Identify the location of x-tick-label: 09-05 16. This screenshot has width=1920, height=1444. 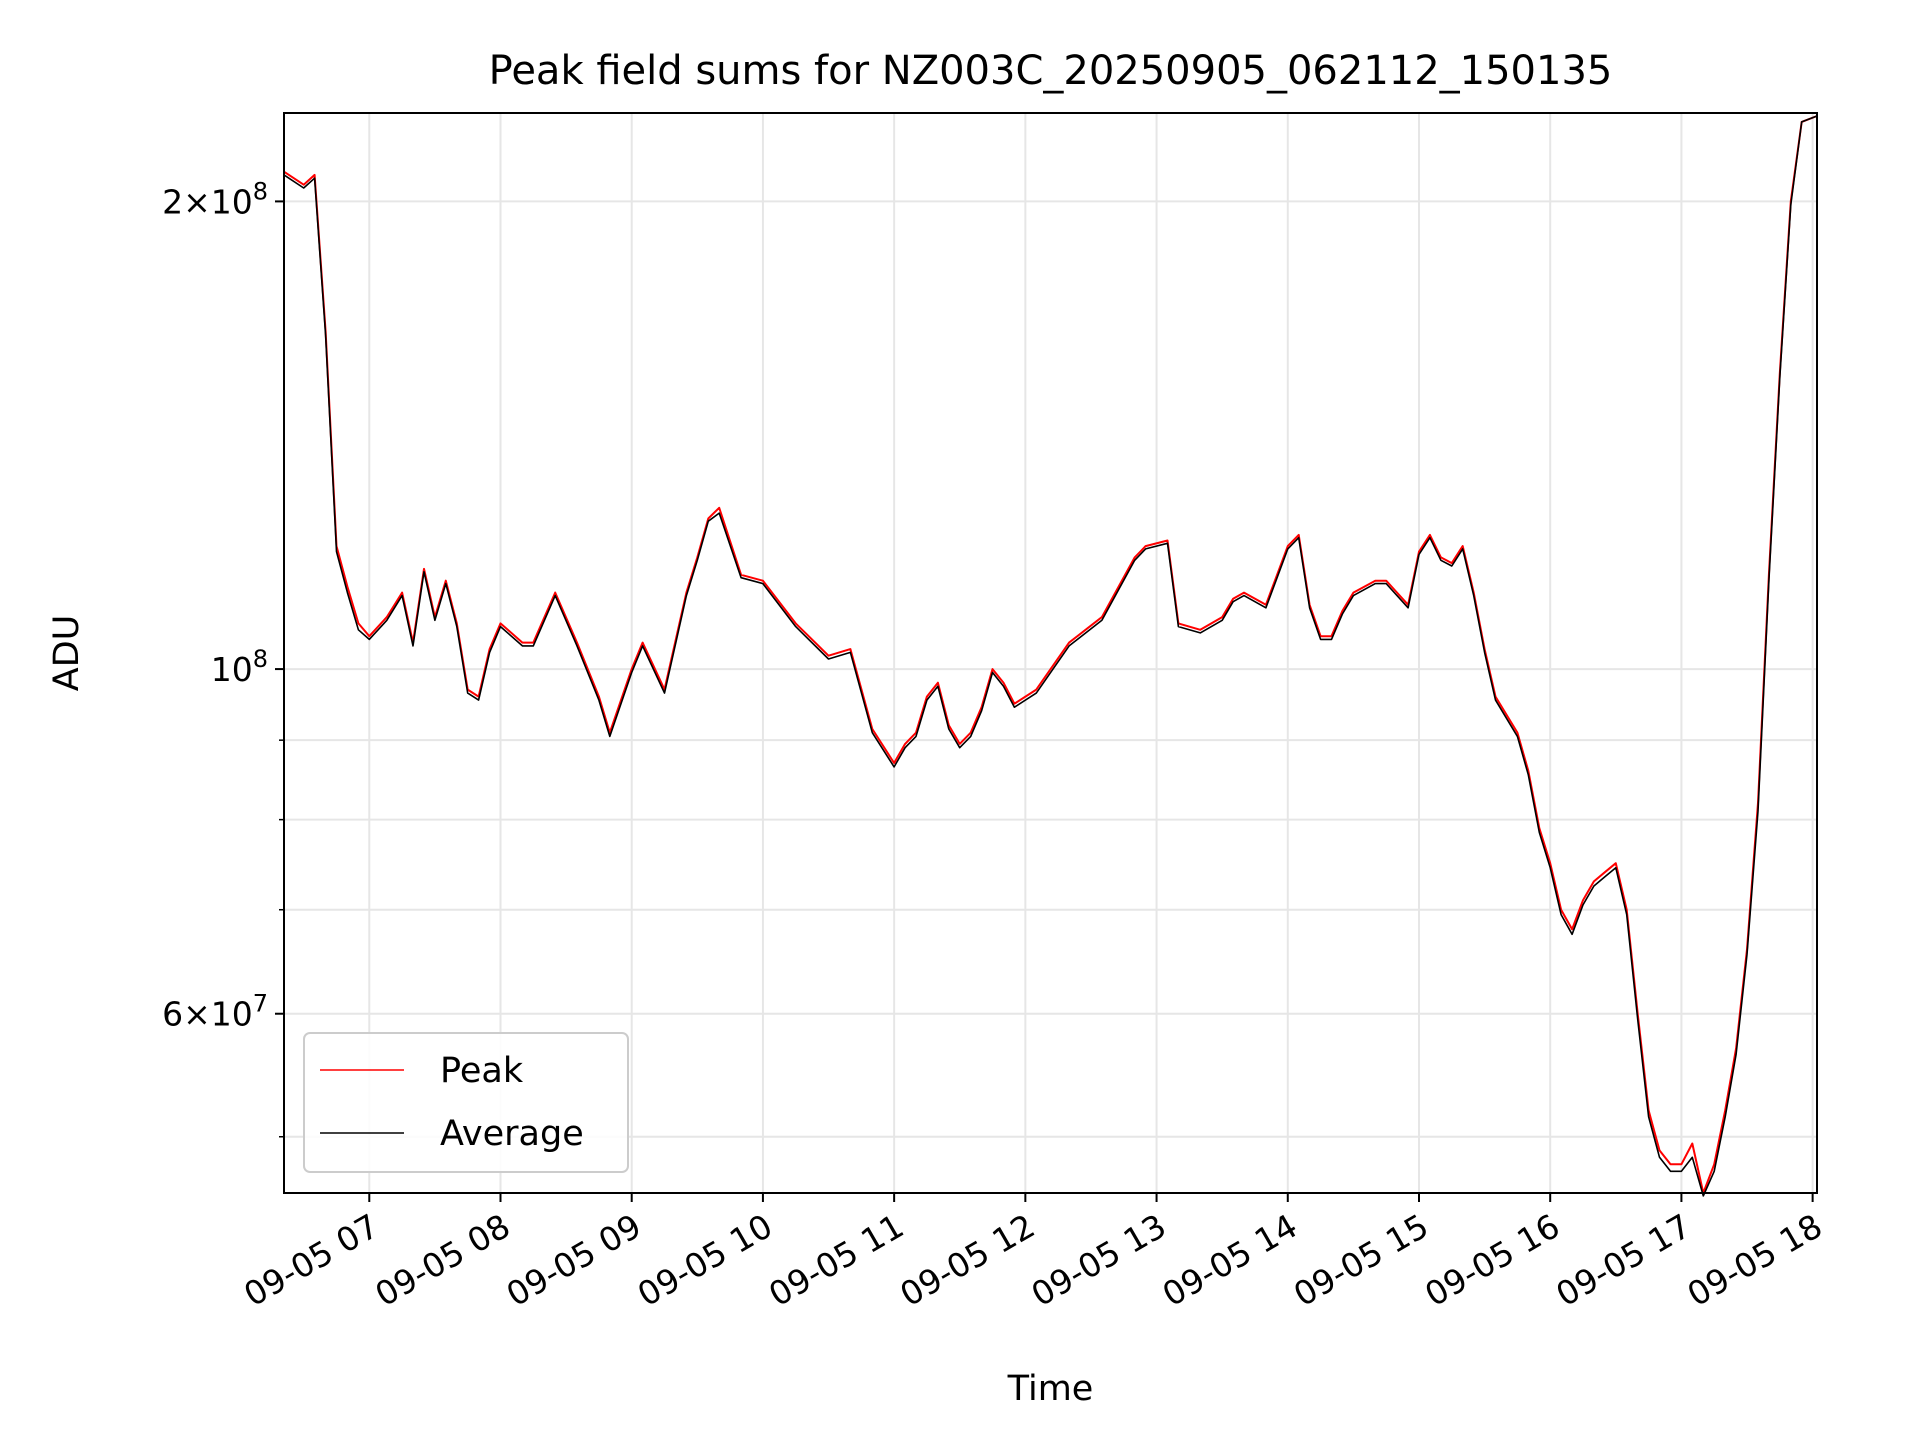
(1492, 1260).